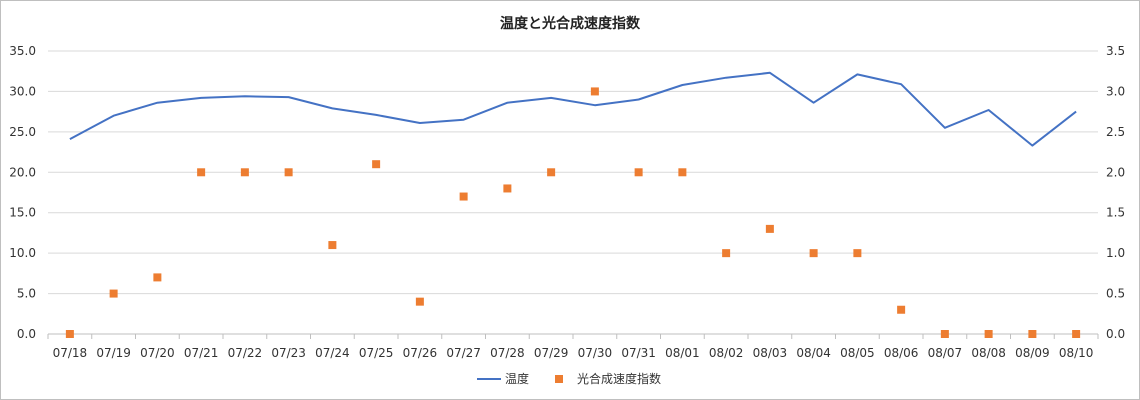 The width and height of the screenshot is (1140, 400). Describe the element at coordinates (570, 23) in the screenshot. I see `chart-title: 温度と光合成速度指数` at that location.